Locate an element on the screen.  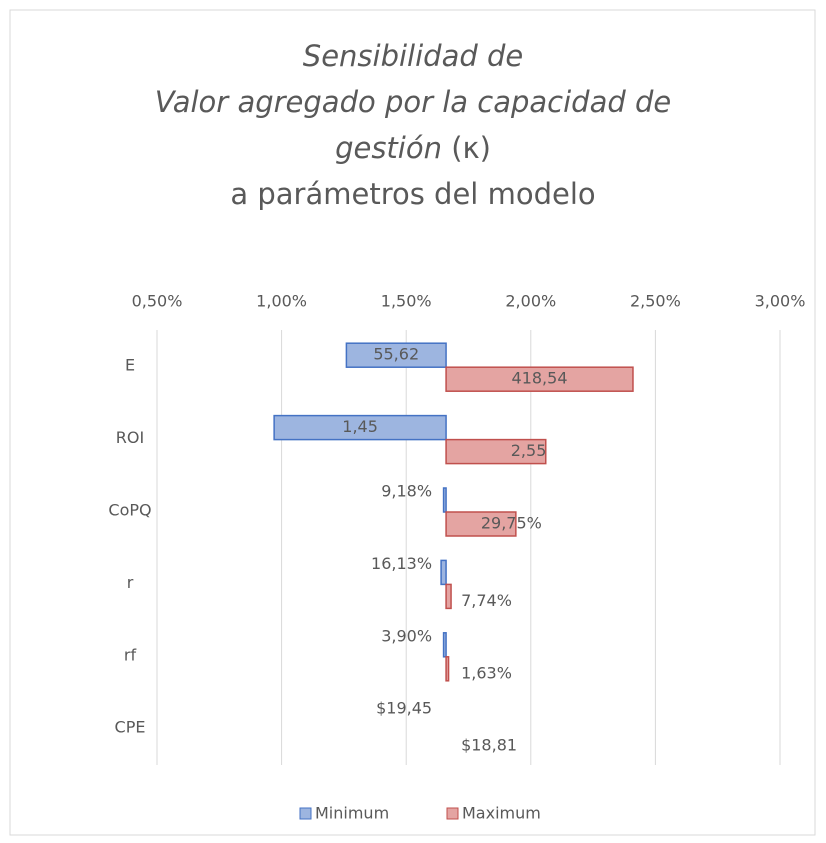
data-label: 29,75% is located at coordinates (511, 523).